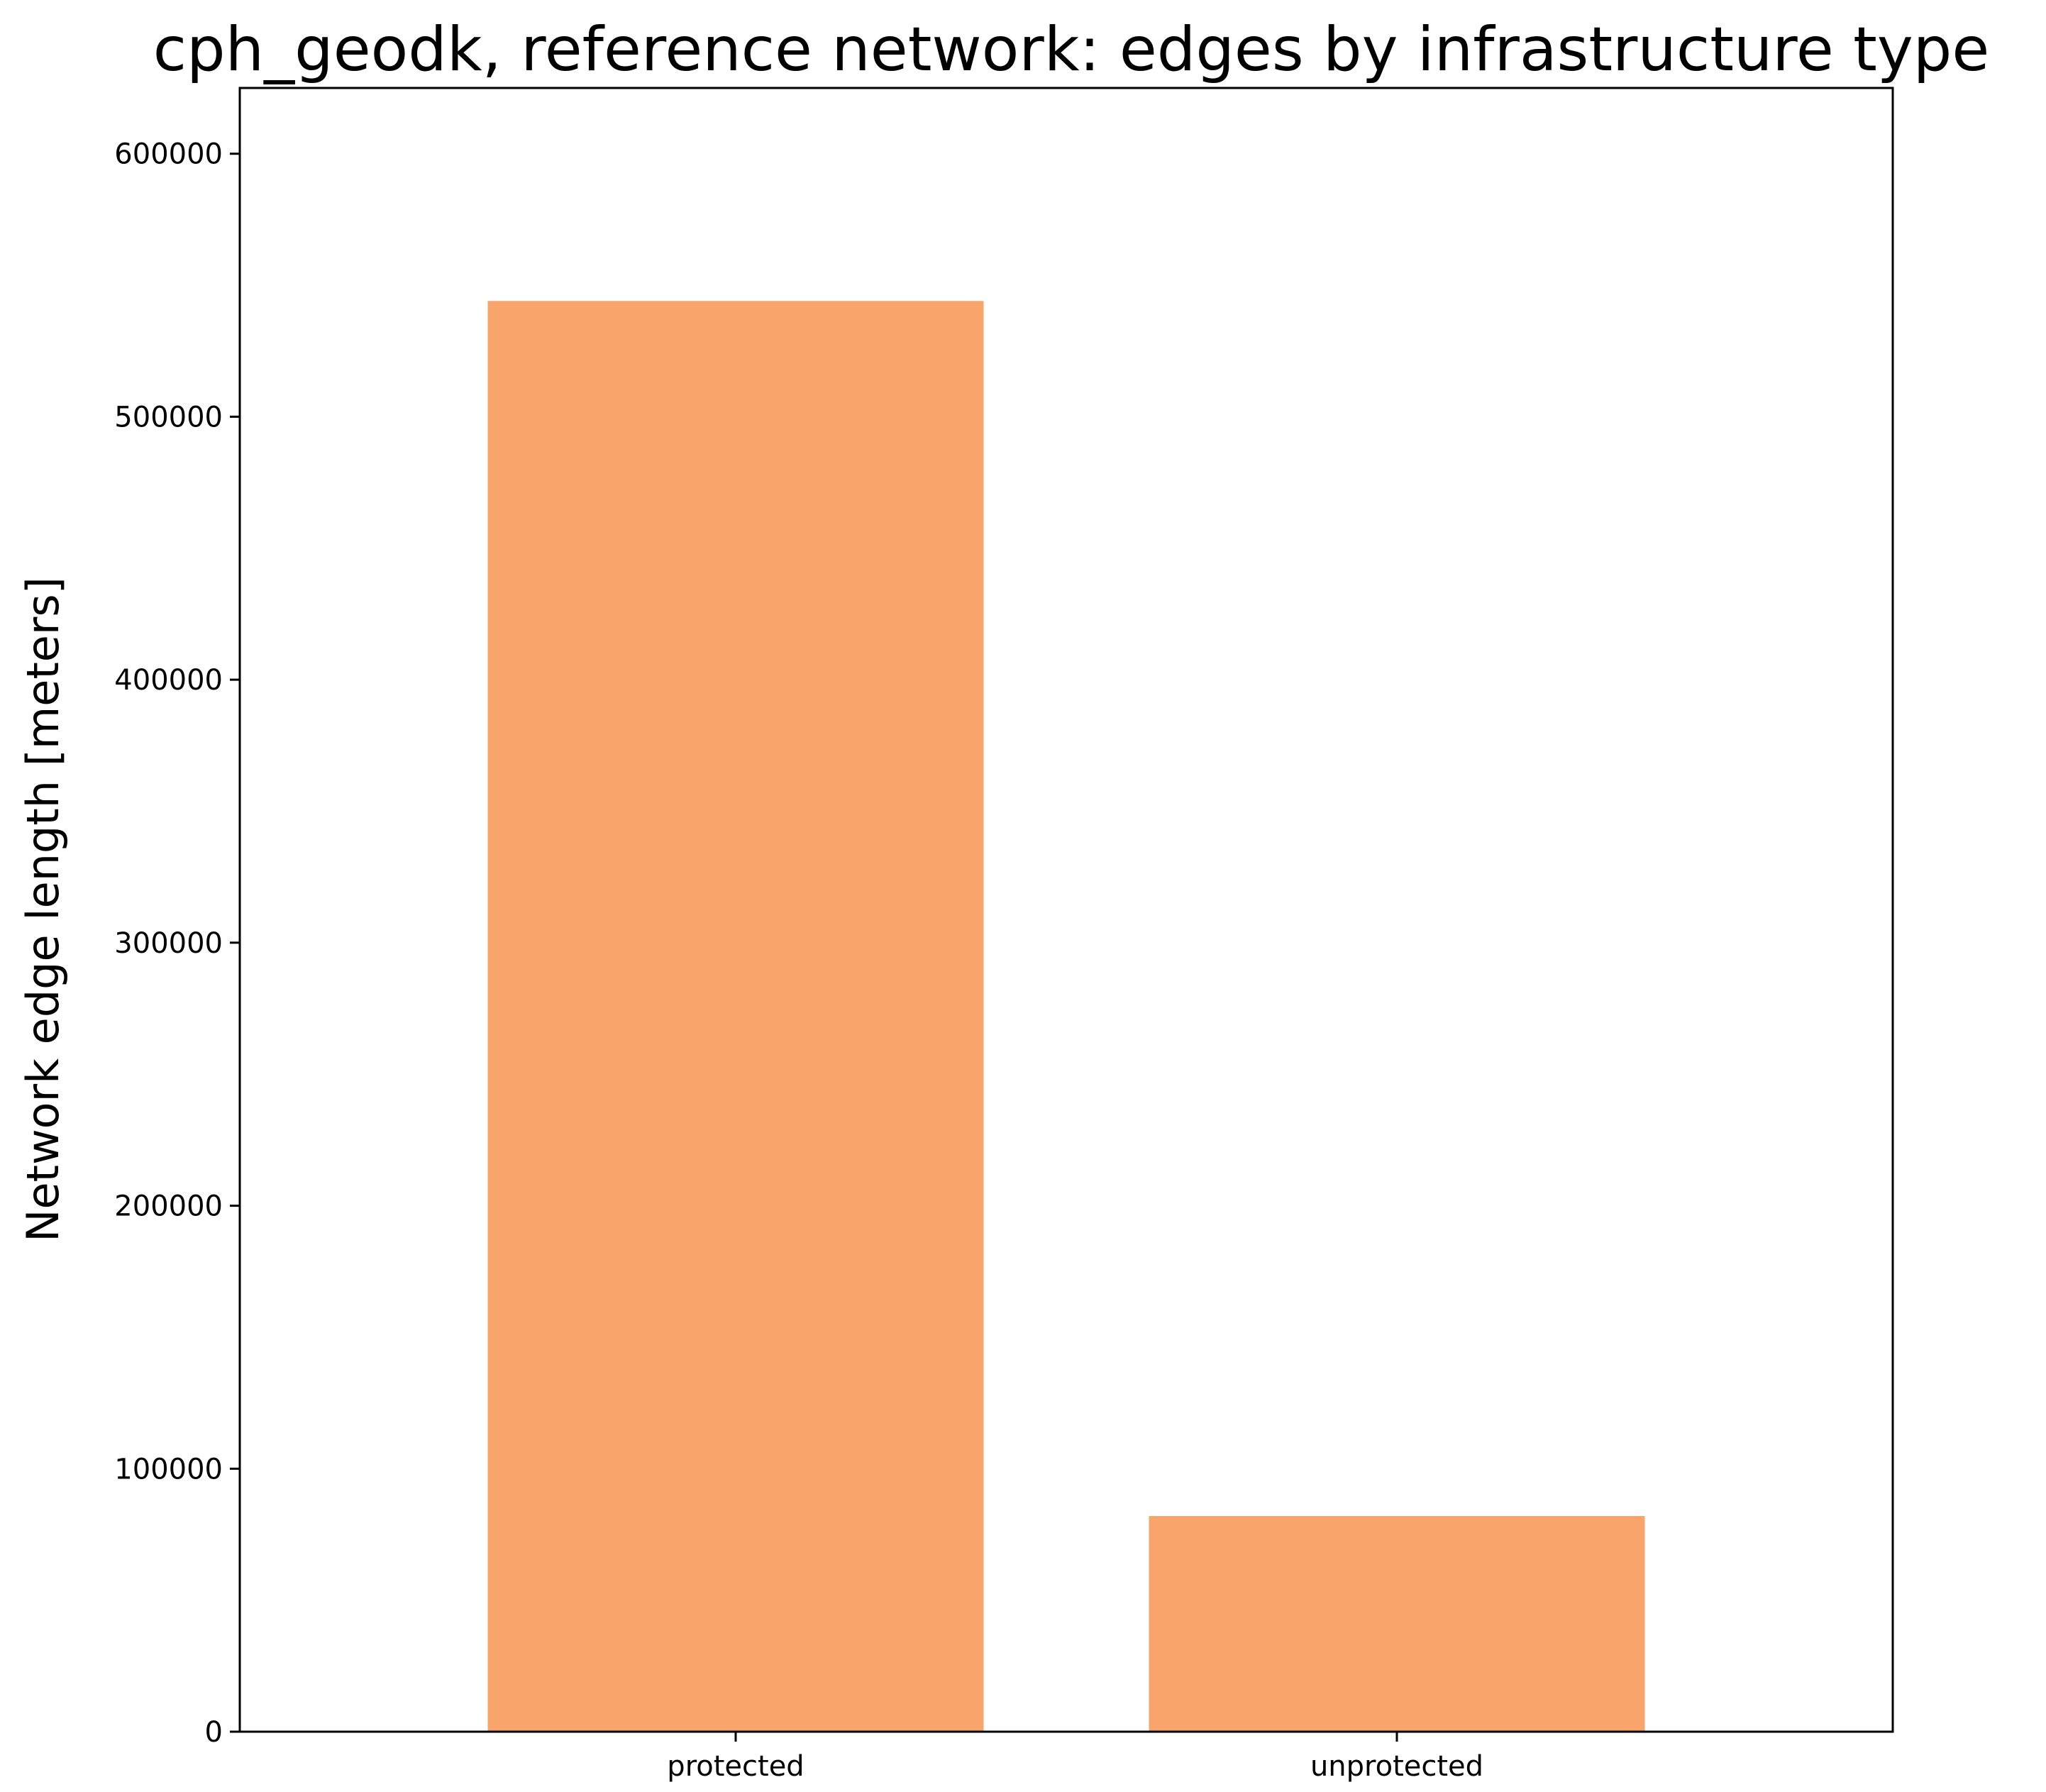 This screenshot has width=2046, height=1792. Describe the element at coordinates (169, 1469) in the screenshot. I see `y-tick-label: 100000` at that location.